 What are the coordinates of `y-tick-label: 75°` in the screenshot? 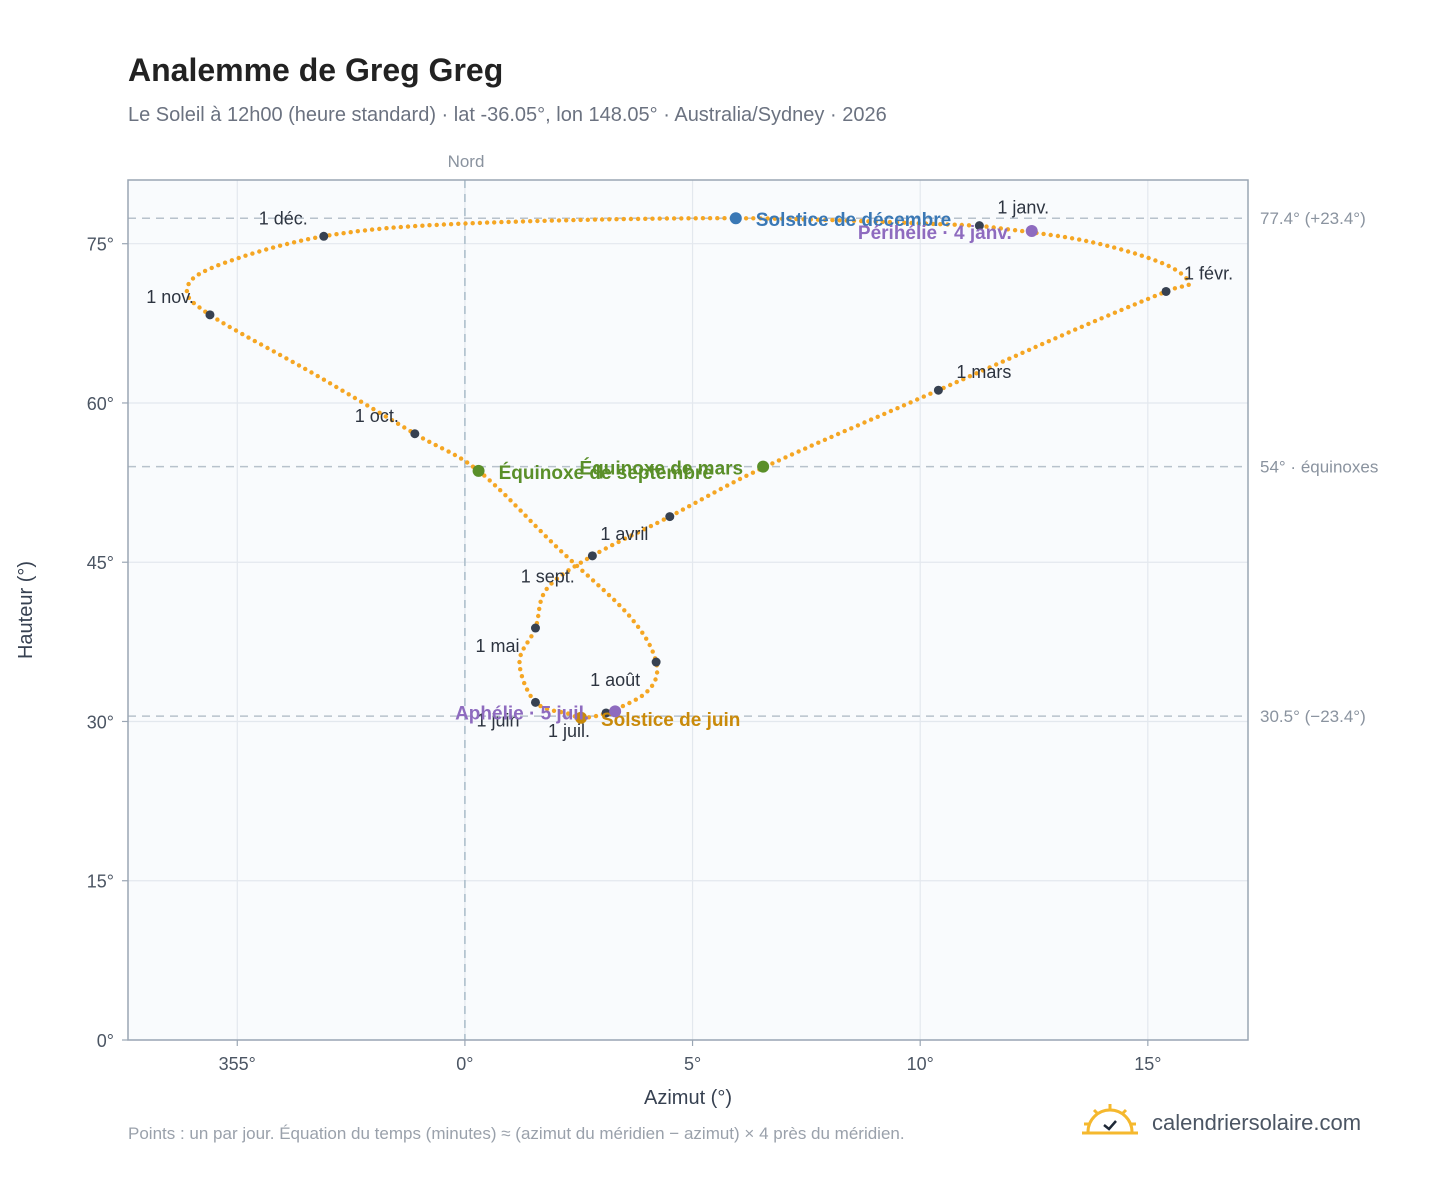 It's located at (100, 245).